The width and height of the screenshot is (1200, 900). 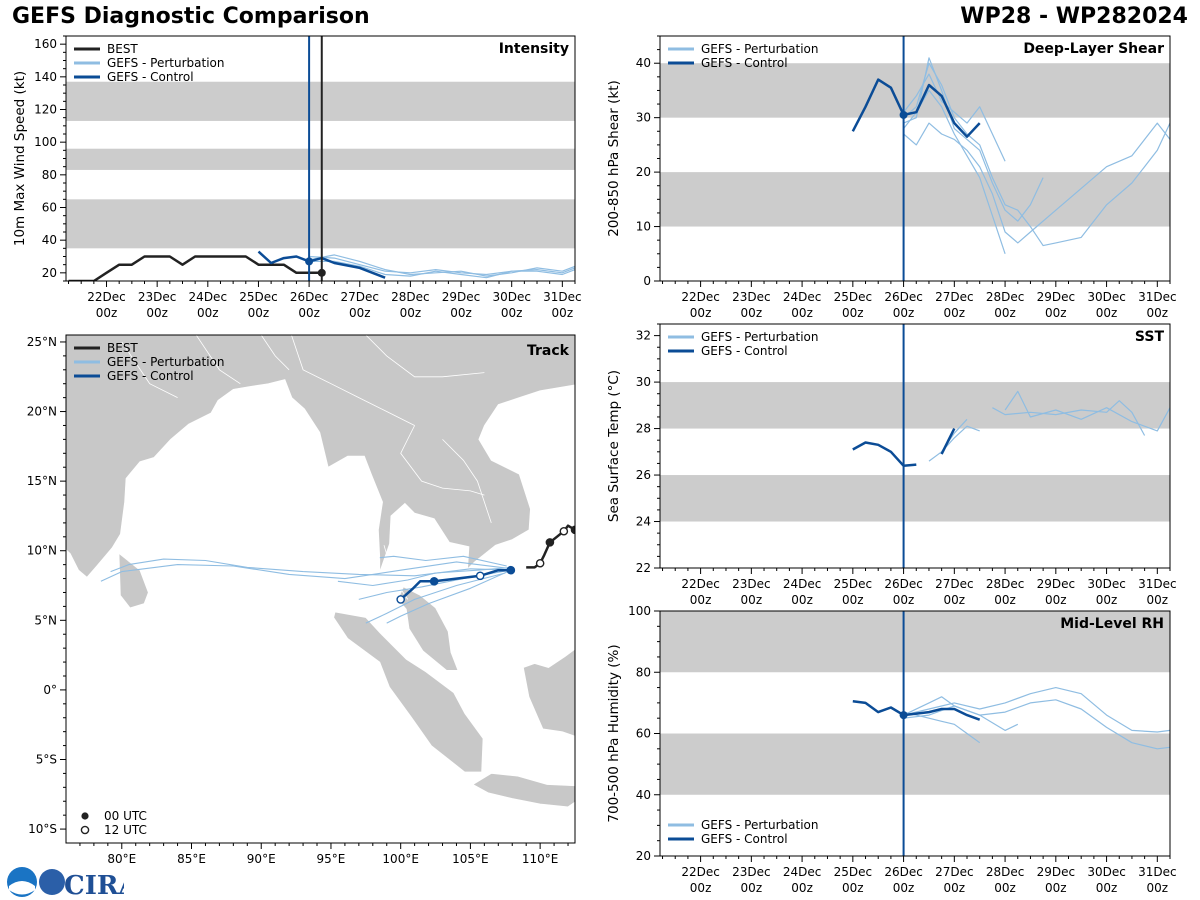 What do you see at coordinates (195, 268) in the screenshot?
I see `series-line-best` at bounding box center [195, 268].